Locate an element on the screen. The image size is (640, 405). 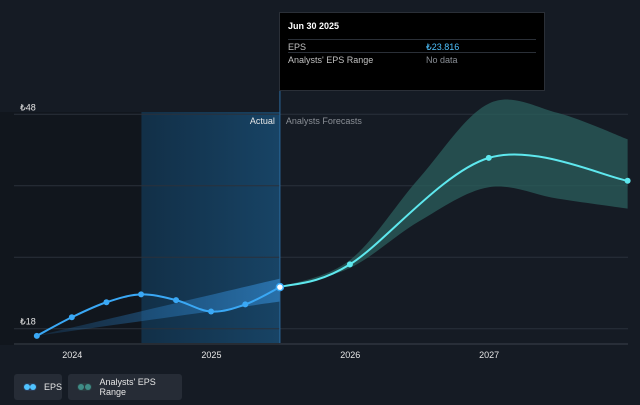
eps-legend-icon is located at coordinates (30, 387).